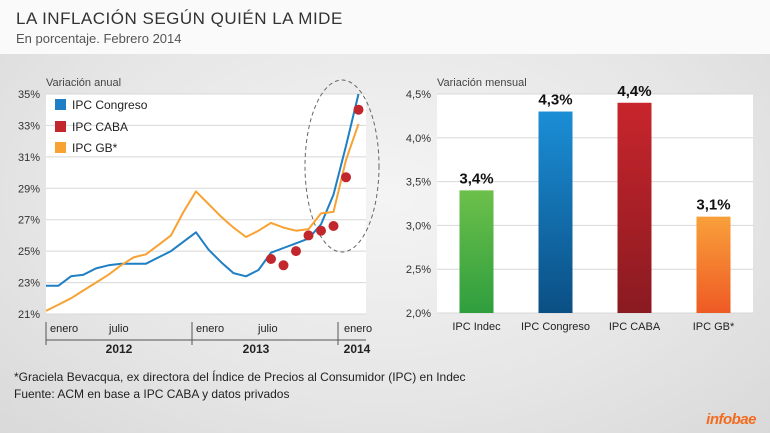  I want to click on legend-swatch-gb, so click(60, 147).